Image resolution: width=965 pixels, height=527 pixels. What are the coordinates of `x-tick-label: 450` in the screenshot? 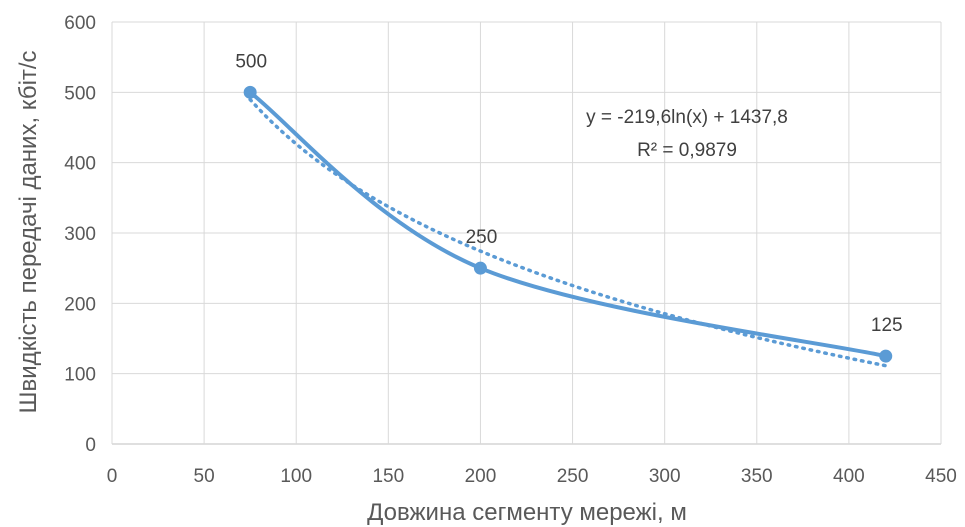 It's located at (941, 476).